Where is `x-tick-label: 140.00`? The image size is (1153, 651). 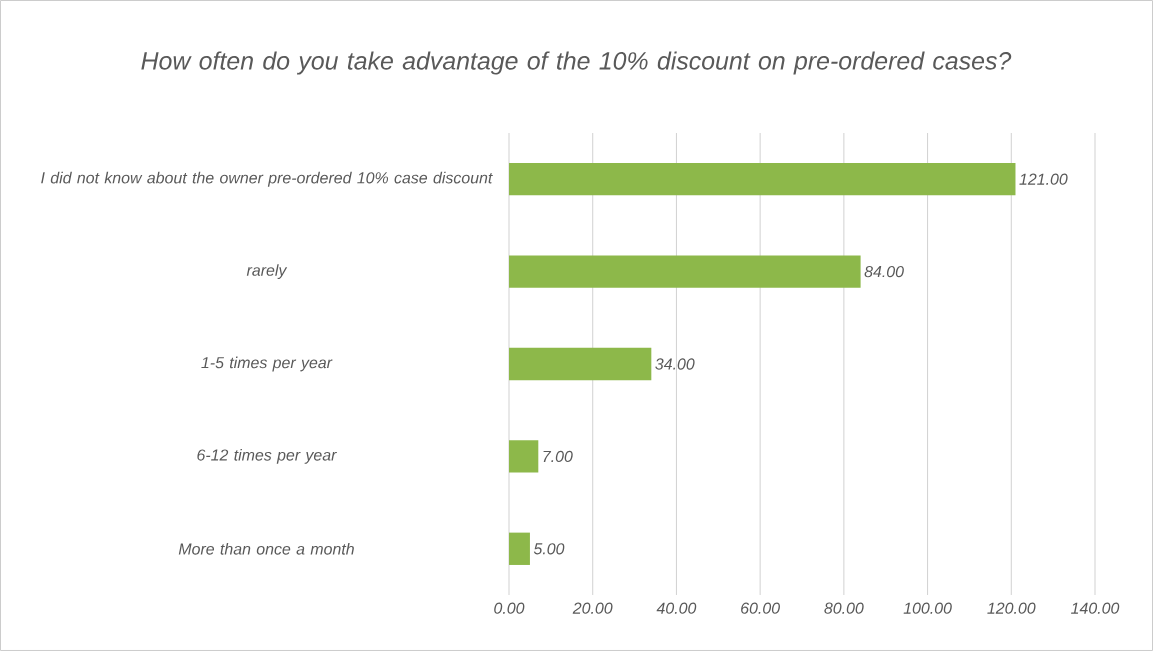 x-tick-label: 140.00 is located at coordinates (1095, 608).